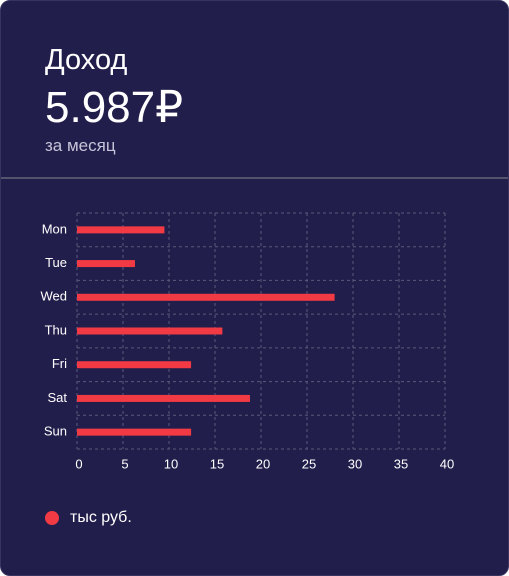 The image size is (509, 576). What do you see at coordinates (59, 363) in the screenshot?
I see `y-tick-label-fri: Fri` at bounding box center [59, 363].